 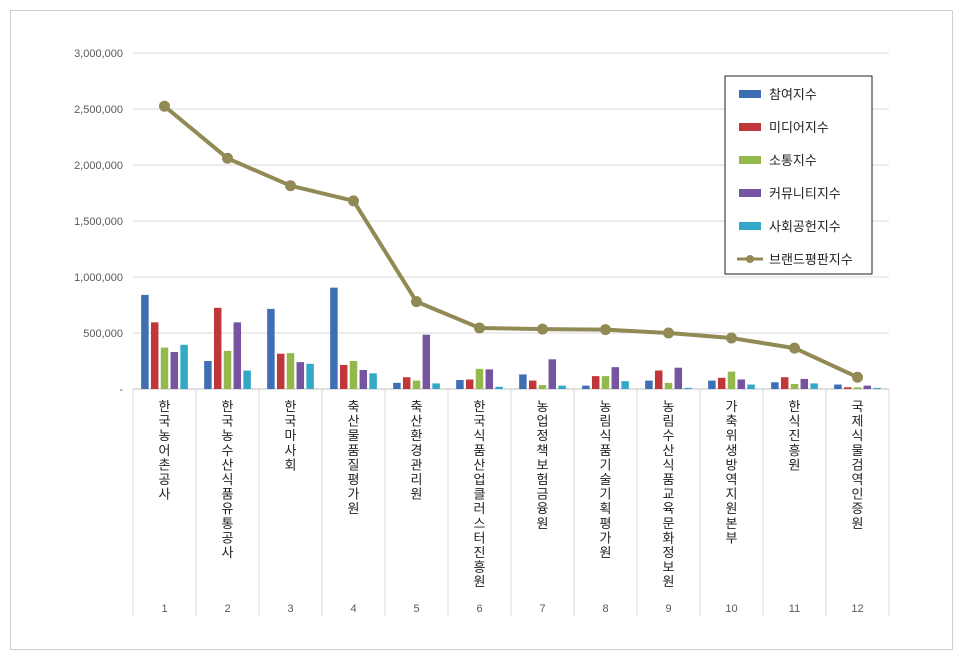 I want to click on category-number: 11, so click(x=794, y=609).